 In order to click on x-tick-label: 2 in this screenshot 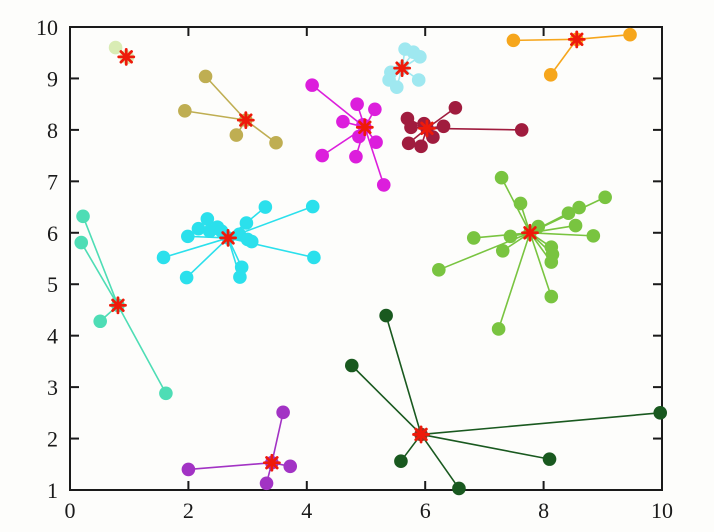, I will do `click(188, 510)`.